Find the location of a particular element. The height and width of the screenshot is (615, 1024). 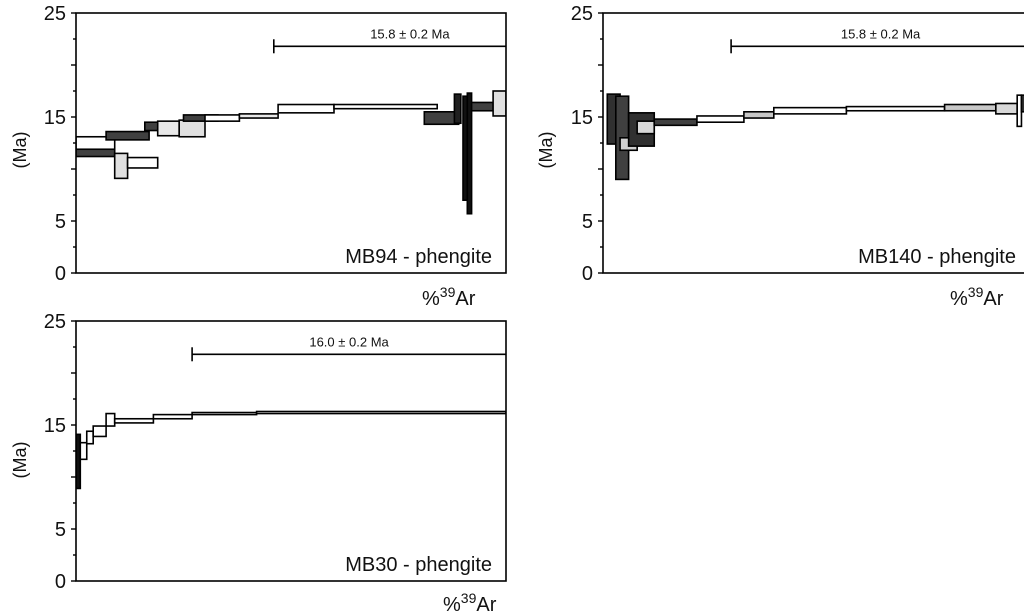

sample-label: MB30 - phengite is located at coordinates (418, 565).